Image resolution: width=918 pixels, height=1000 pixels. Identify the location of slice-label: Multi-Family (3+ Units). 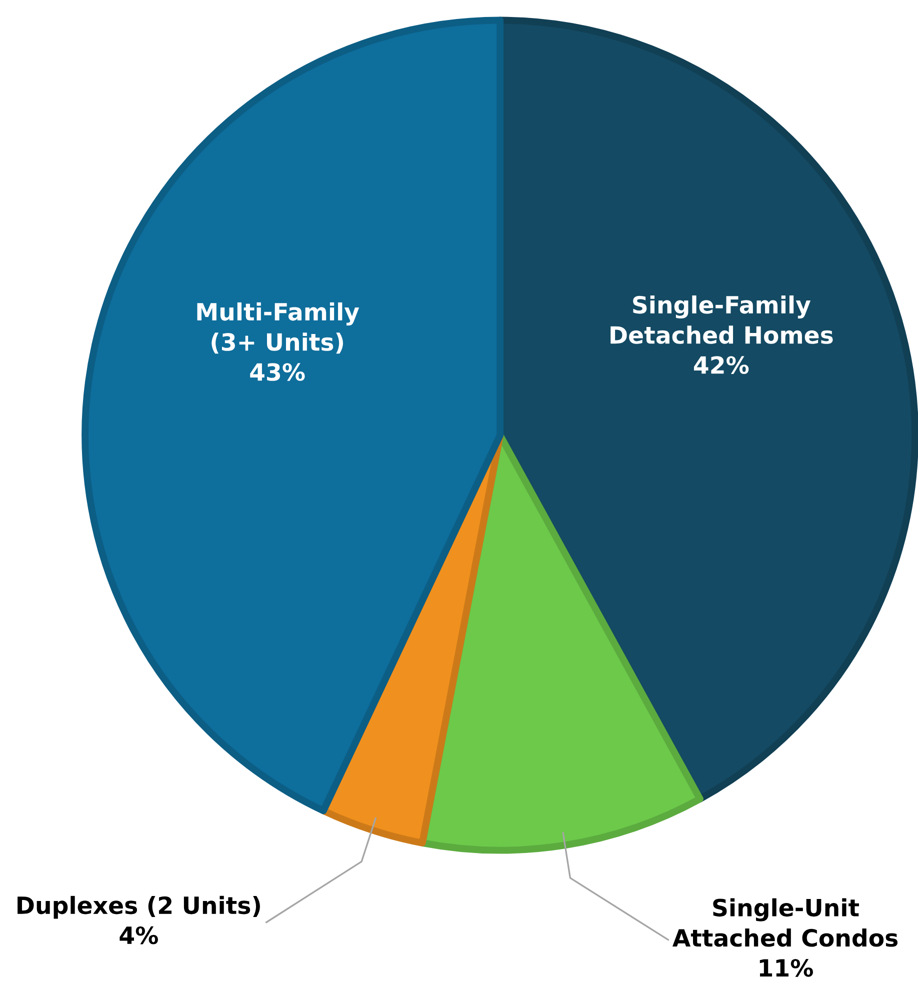
(278, 328).